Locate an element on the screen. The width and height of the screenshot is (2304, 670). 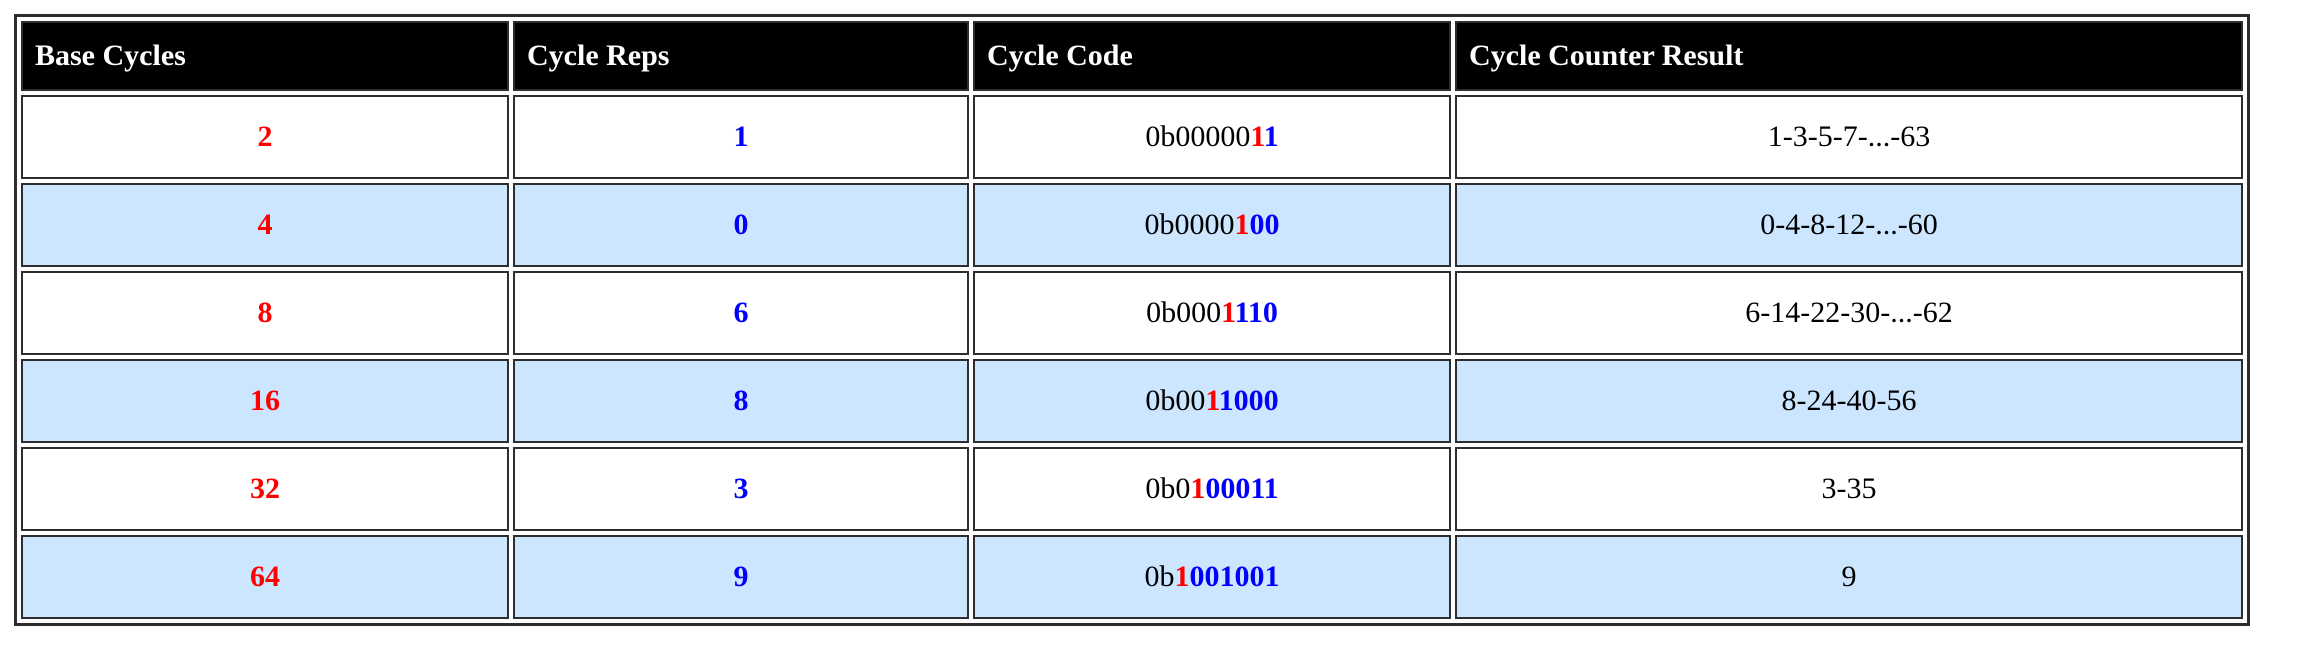
cycle-reps-value: 9 is located at coordinates (741, 576).